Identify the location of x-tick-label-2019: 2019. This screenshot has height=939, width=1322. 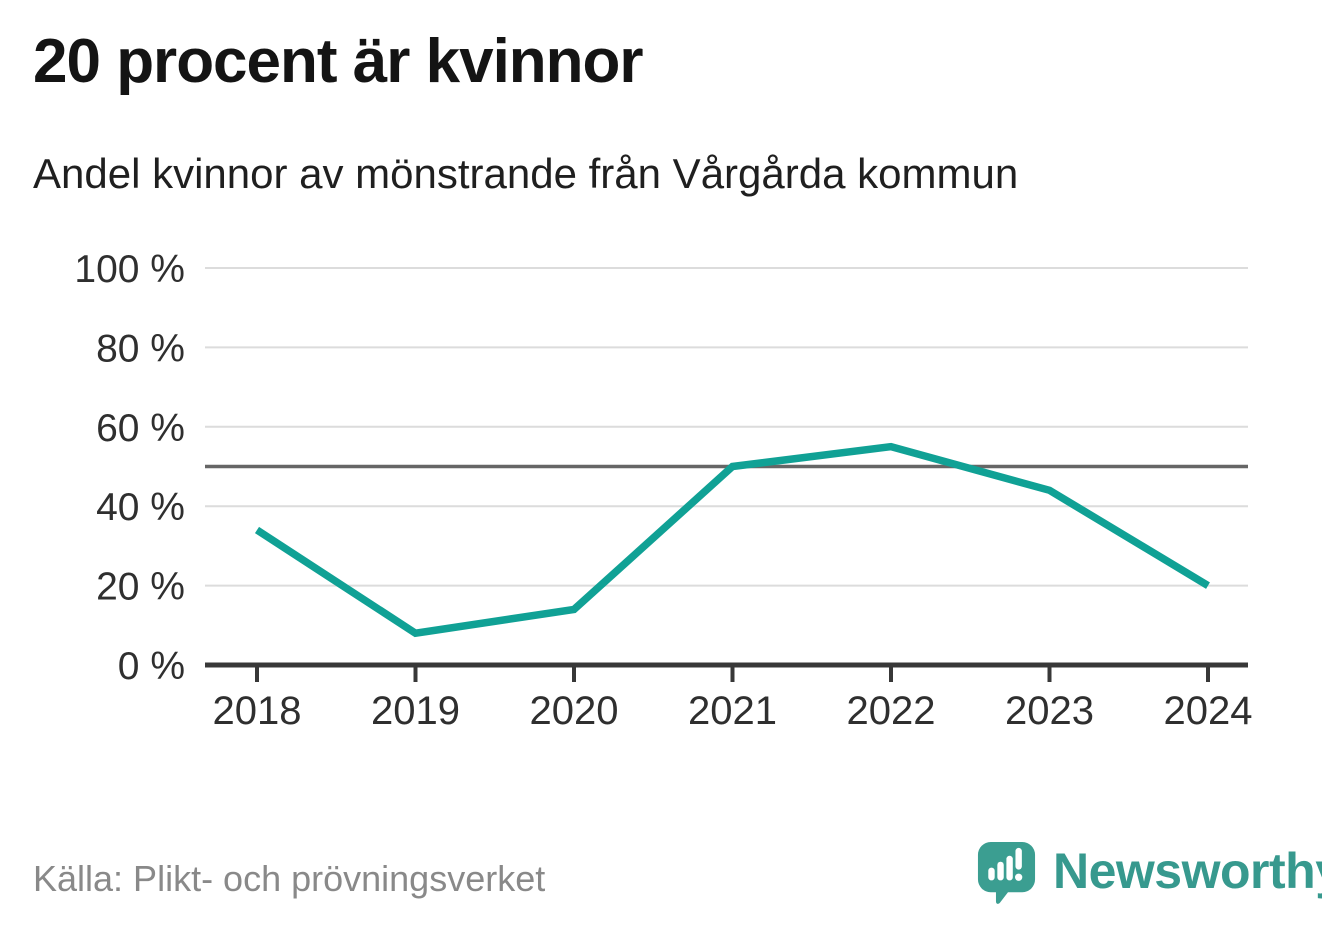
(415, 711).